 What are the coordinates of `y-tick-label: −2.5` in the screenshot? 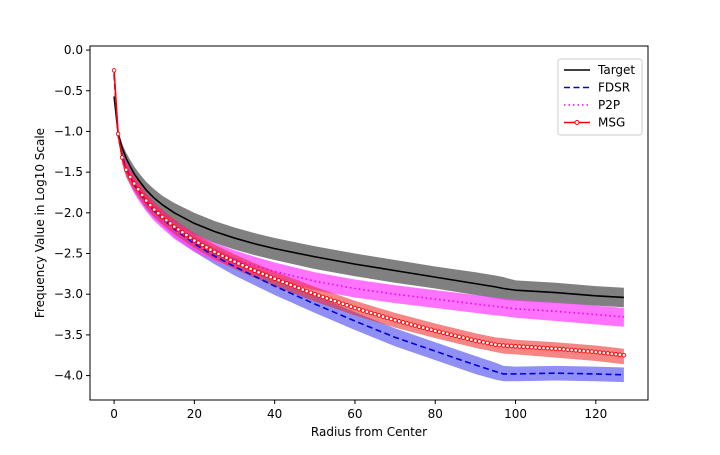 It's located at (68, 254).